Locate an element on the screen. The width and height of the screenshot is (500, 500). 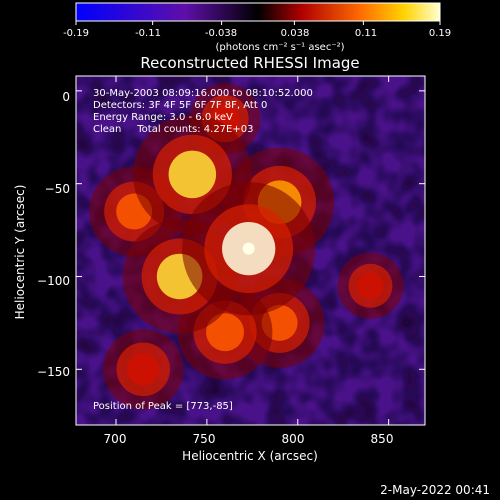
x-axis-label: Heliocentric X (arcsec) is located at coordinates (250, 456).